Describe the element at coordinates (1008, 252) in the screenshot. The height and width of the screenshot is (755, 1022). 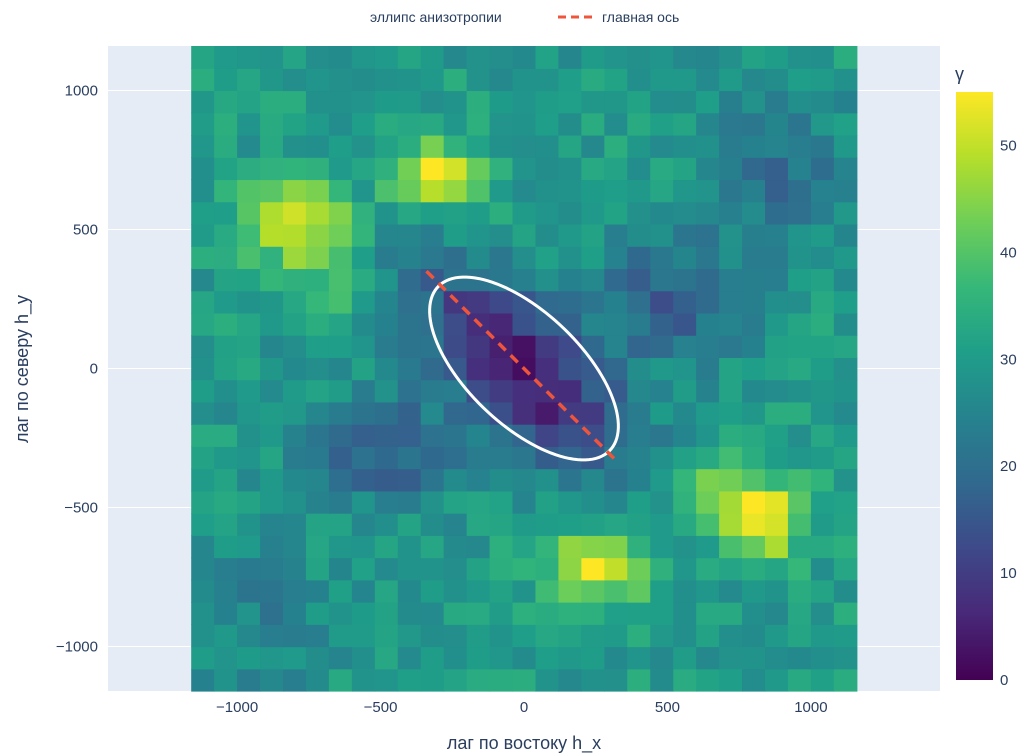
I see `colorbar-tick-label: 40` at that location.